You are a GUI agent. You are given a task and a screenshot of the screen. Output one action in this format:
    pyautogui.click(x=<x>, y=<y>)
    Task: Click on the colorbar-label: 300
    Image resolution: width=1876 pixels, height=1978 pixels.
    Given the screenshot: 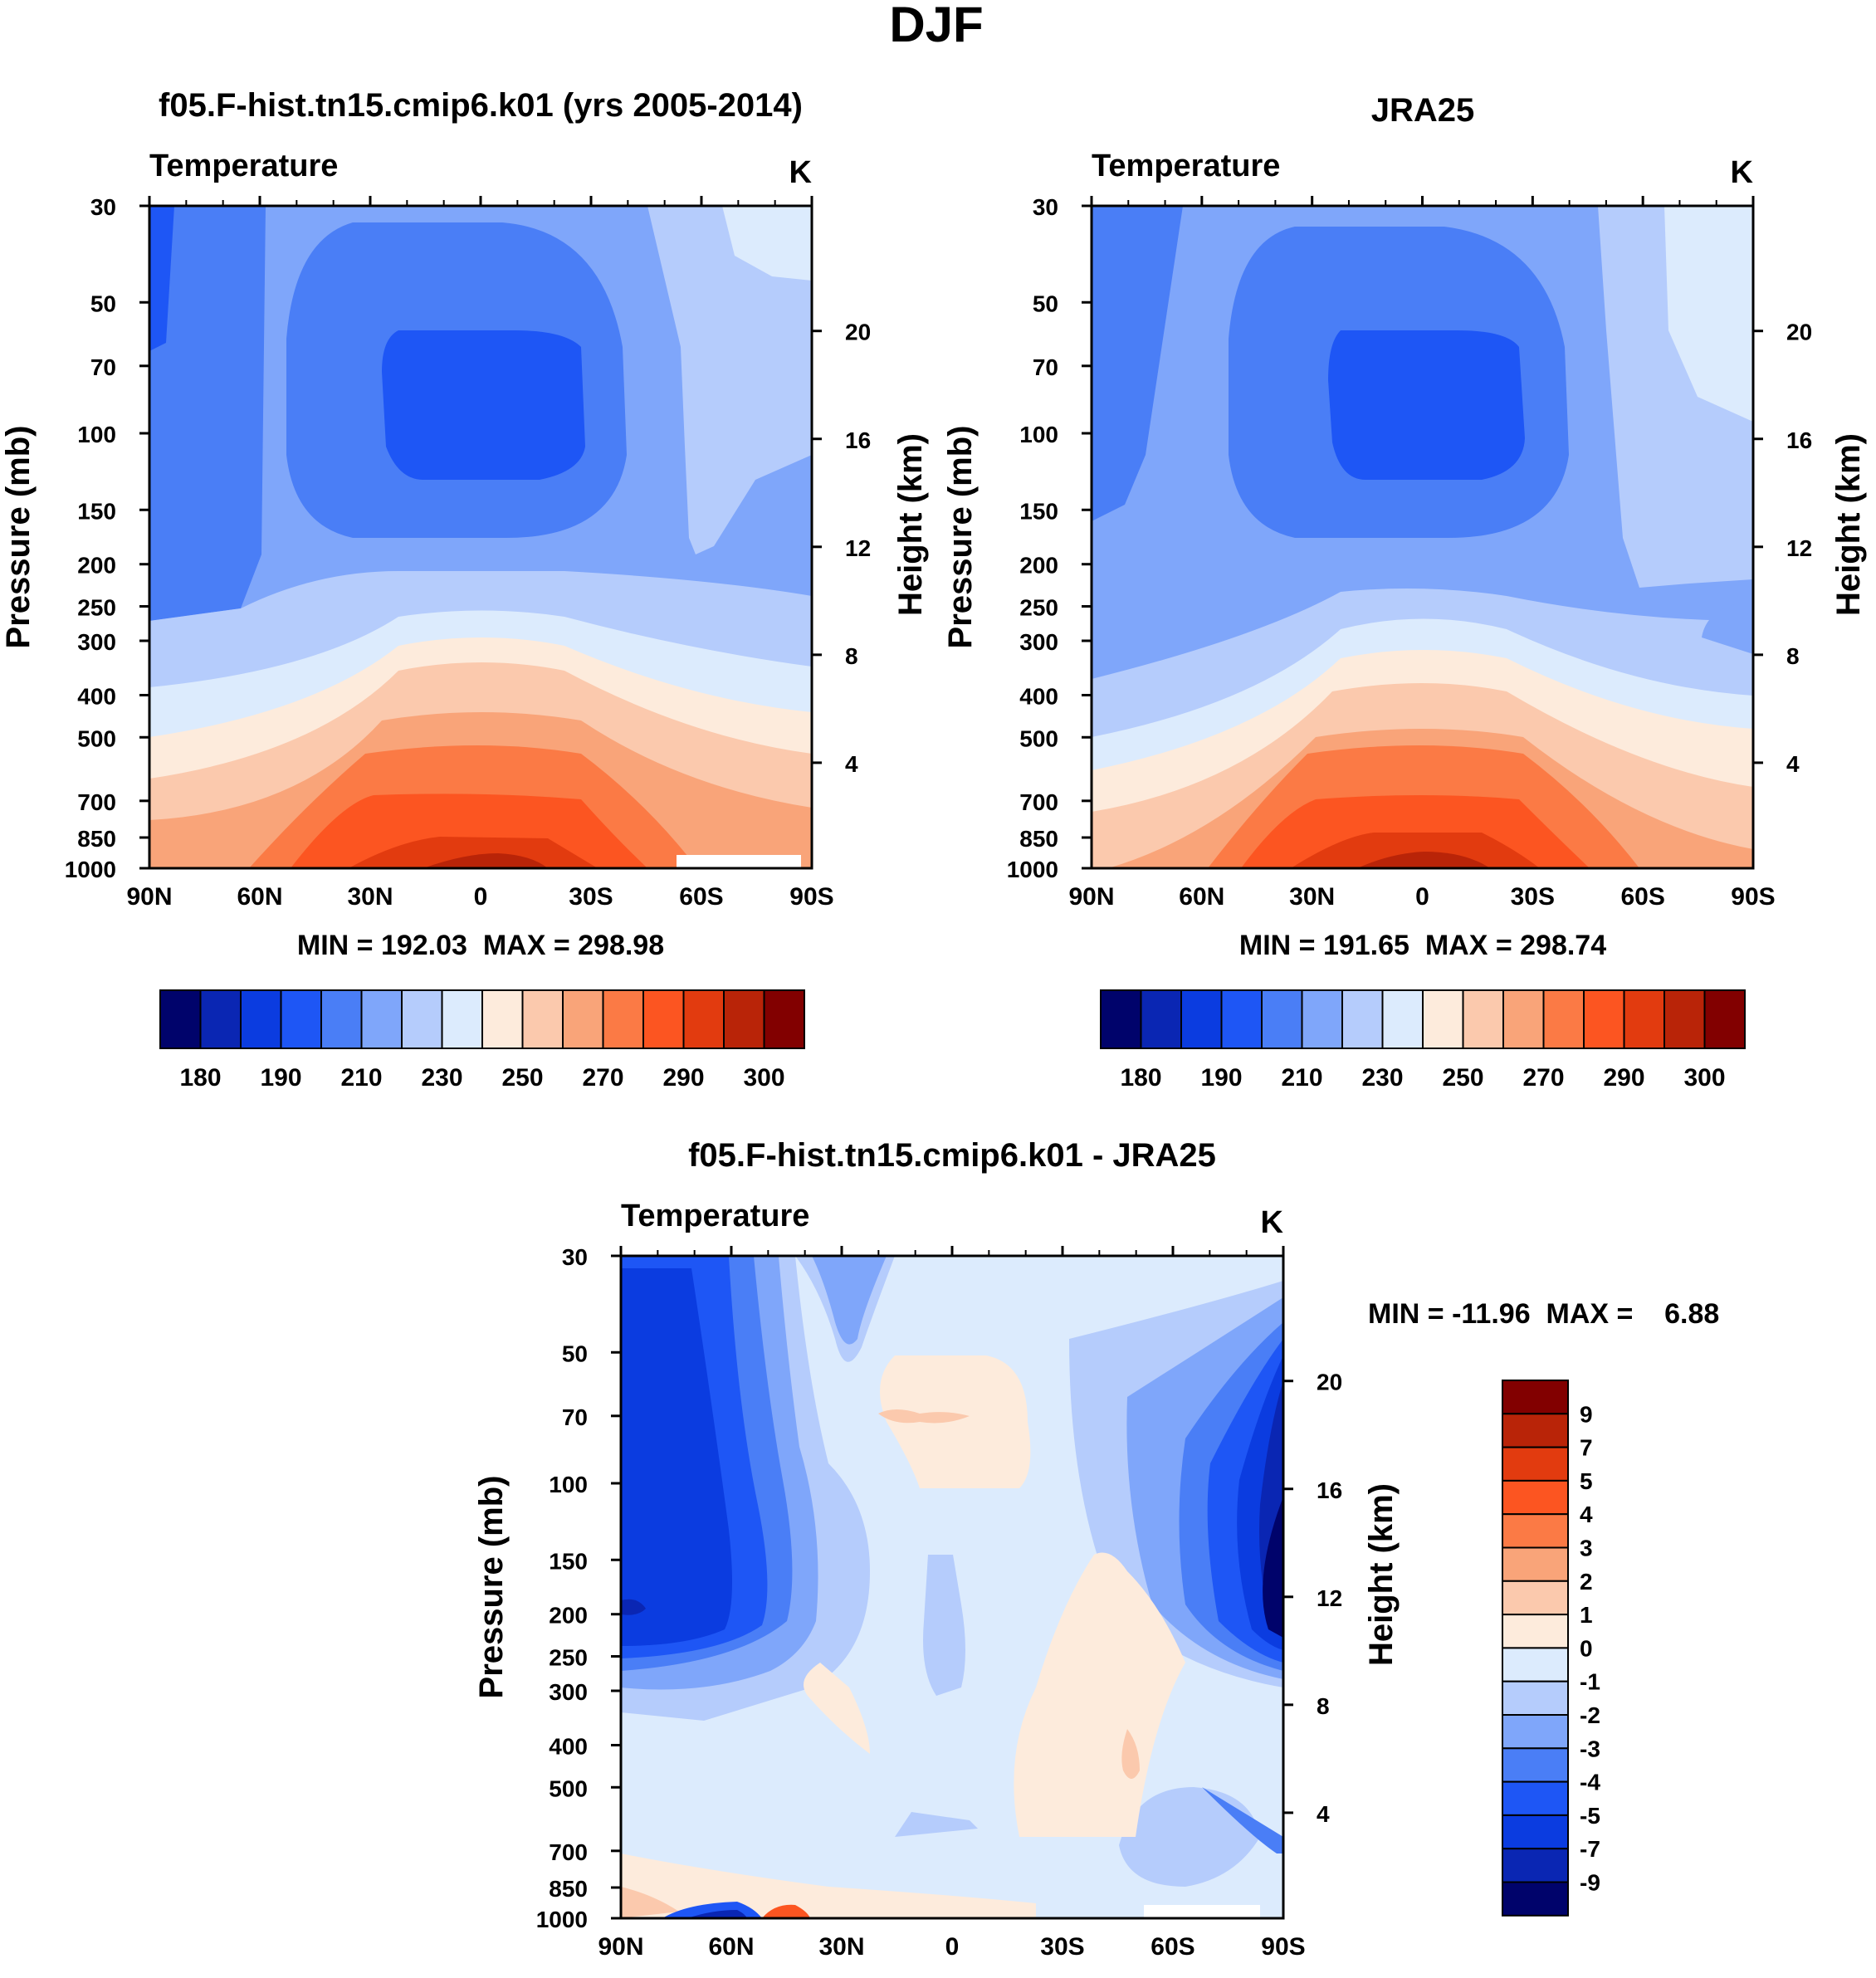 What is the action you would take?
    pyautogui.click(x=763, y=1078)
    